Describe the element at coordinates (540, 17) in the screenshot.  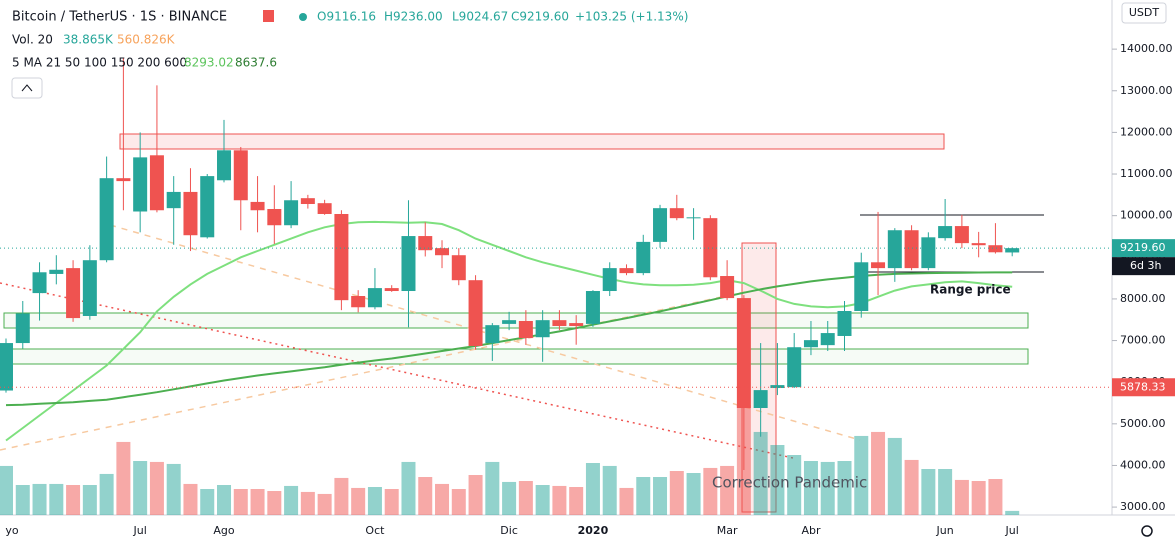
I see `ohlc-close: C9219.60` at that location.